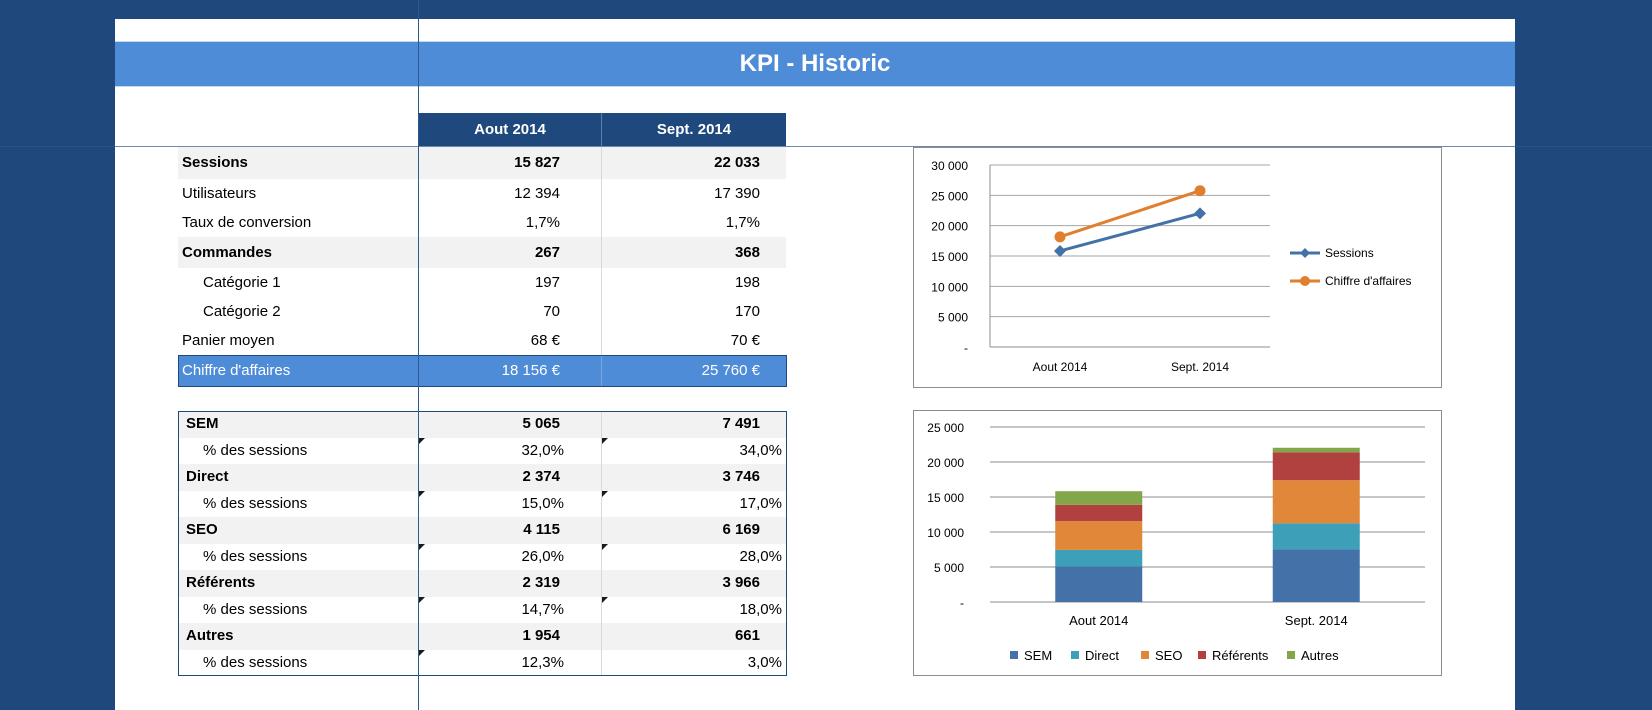 This screenshot has height=710, width=1652. I want to click on channel-pct-row: % des sessions 26,0% 28,0%, so click(482, 557).